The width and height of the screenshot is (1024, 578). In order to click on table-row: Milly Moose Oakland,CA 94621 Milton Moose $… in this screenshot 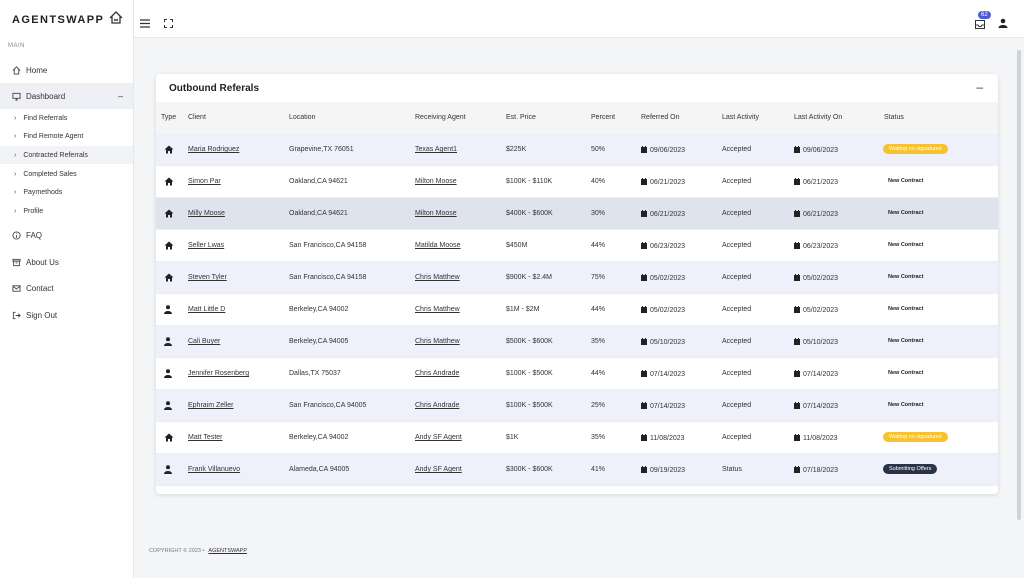, I will do `click(577, 214)`.